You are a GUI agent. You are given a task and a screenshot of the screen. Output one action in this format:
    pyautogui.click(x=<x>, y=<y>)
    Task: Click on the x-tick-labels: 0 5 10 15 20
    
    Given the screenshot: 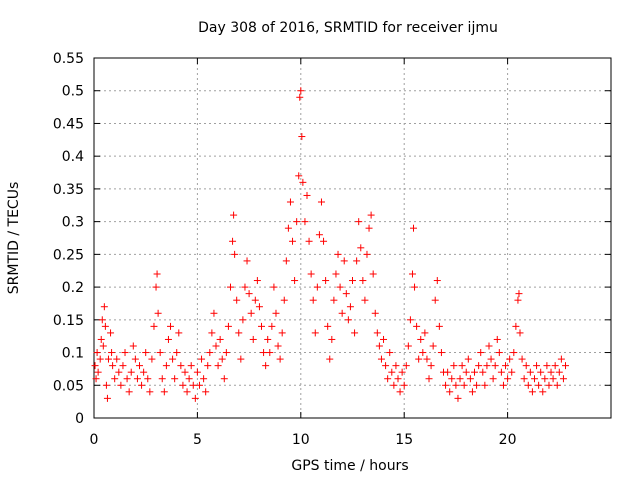 What is the action you would take?
    pyautogui.click(x=303, y=440)
    